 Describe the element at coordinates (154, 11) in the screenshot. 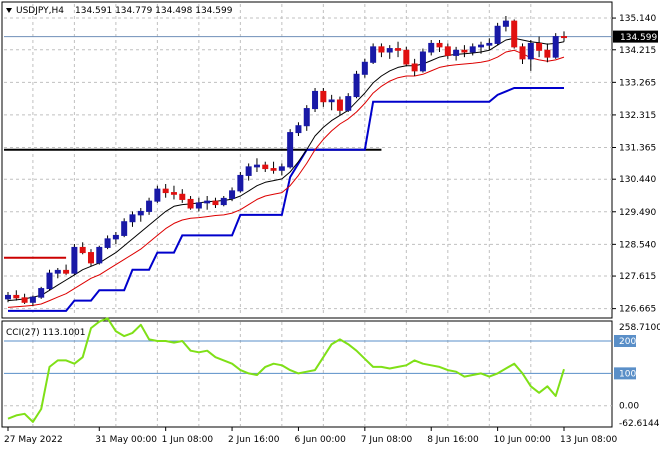

I see `ohlc-values: 134.591 134.779 134.498 134.599` at that location.